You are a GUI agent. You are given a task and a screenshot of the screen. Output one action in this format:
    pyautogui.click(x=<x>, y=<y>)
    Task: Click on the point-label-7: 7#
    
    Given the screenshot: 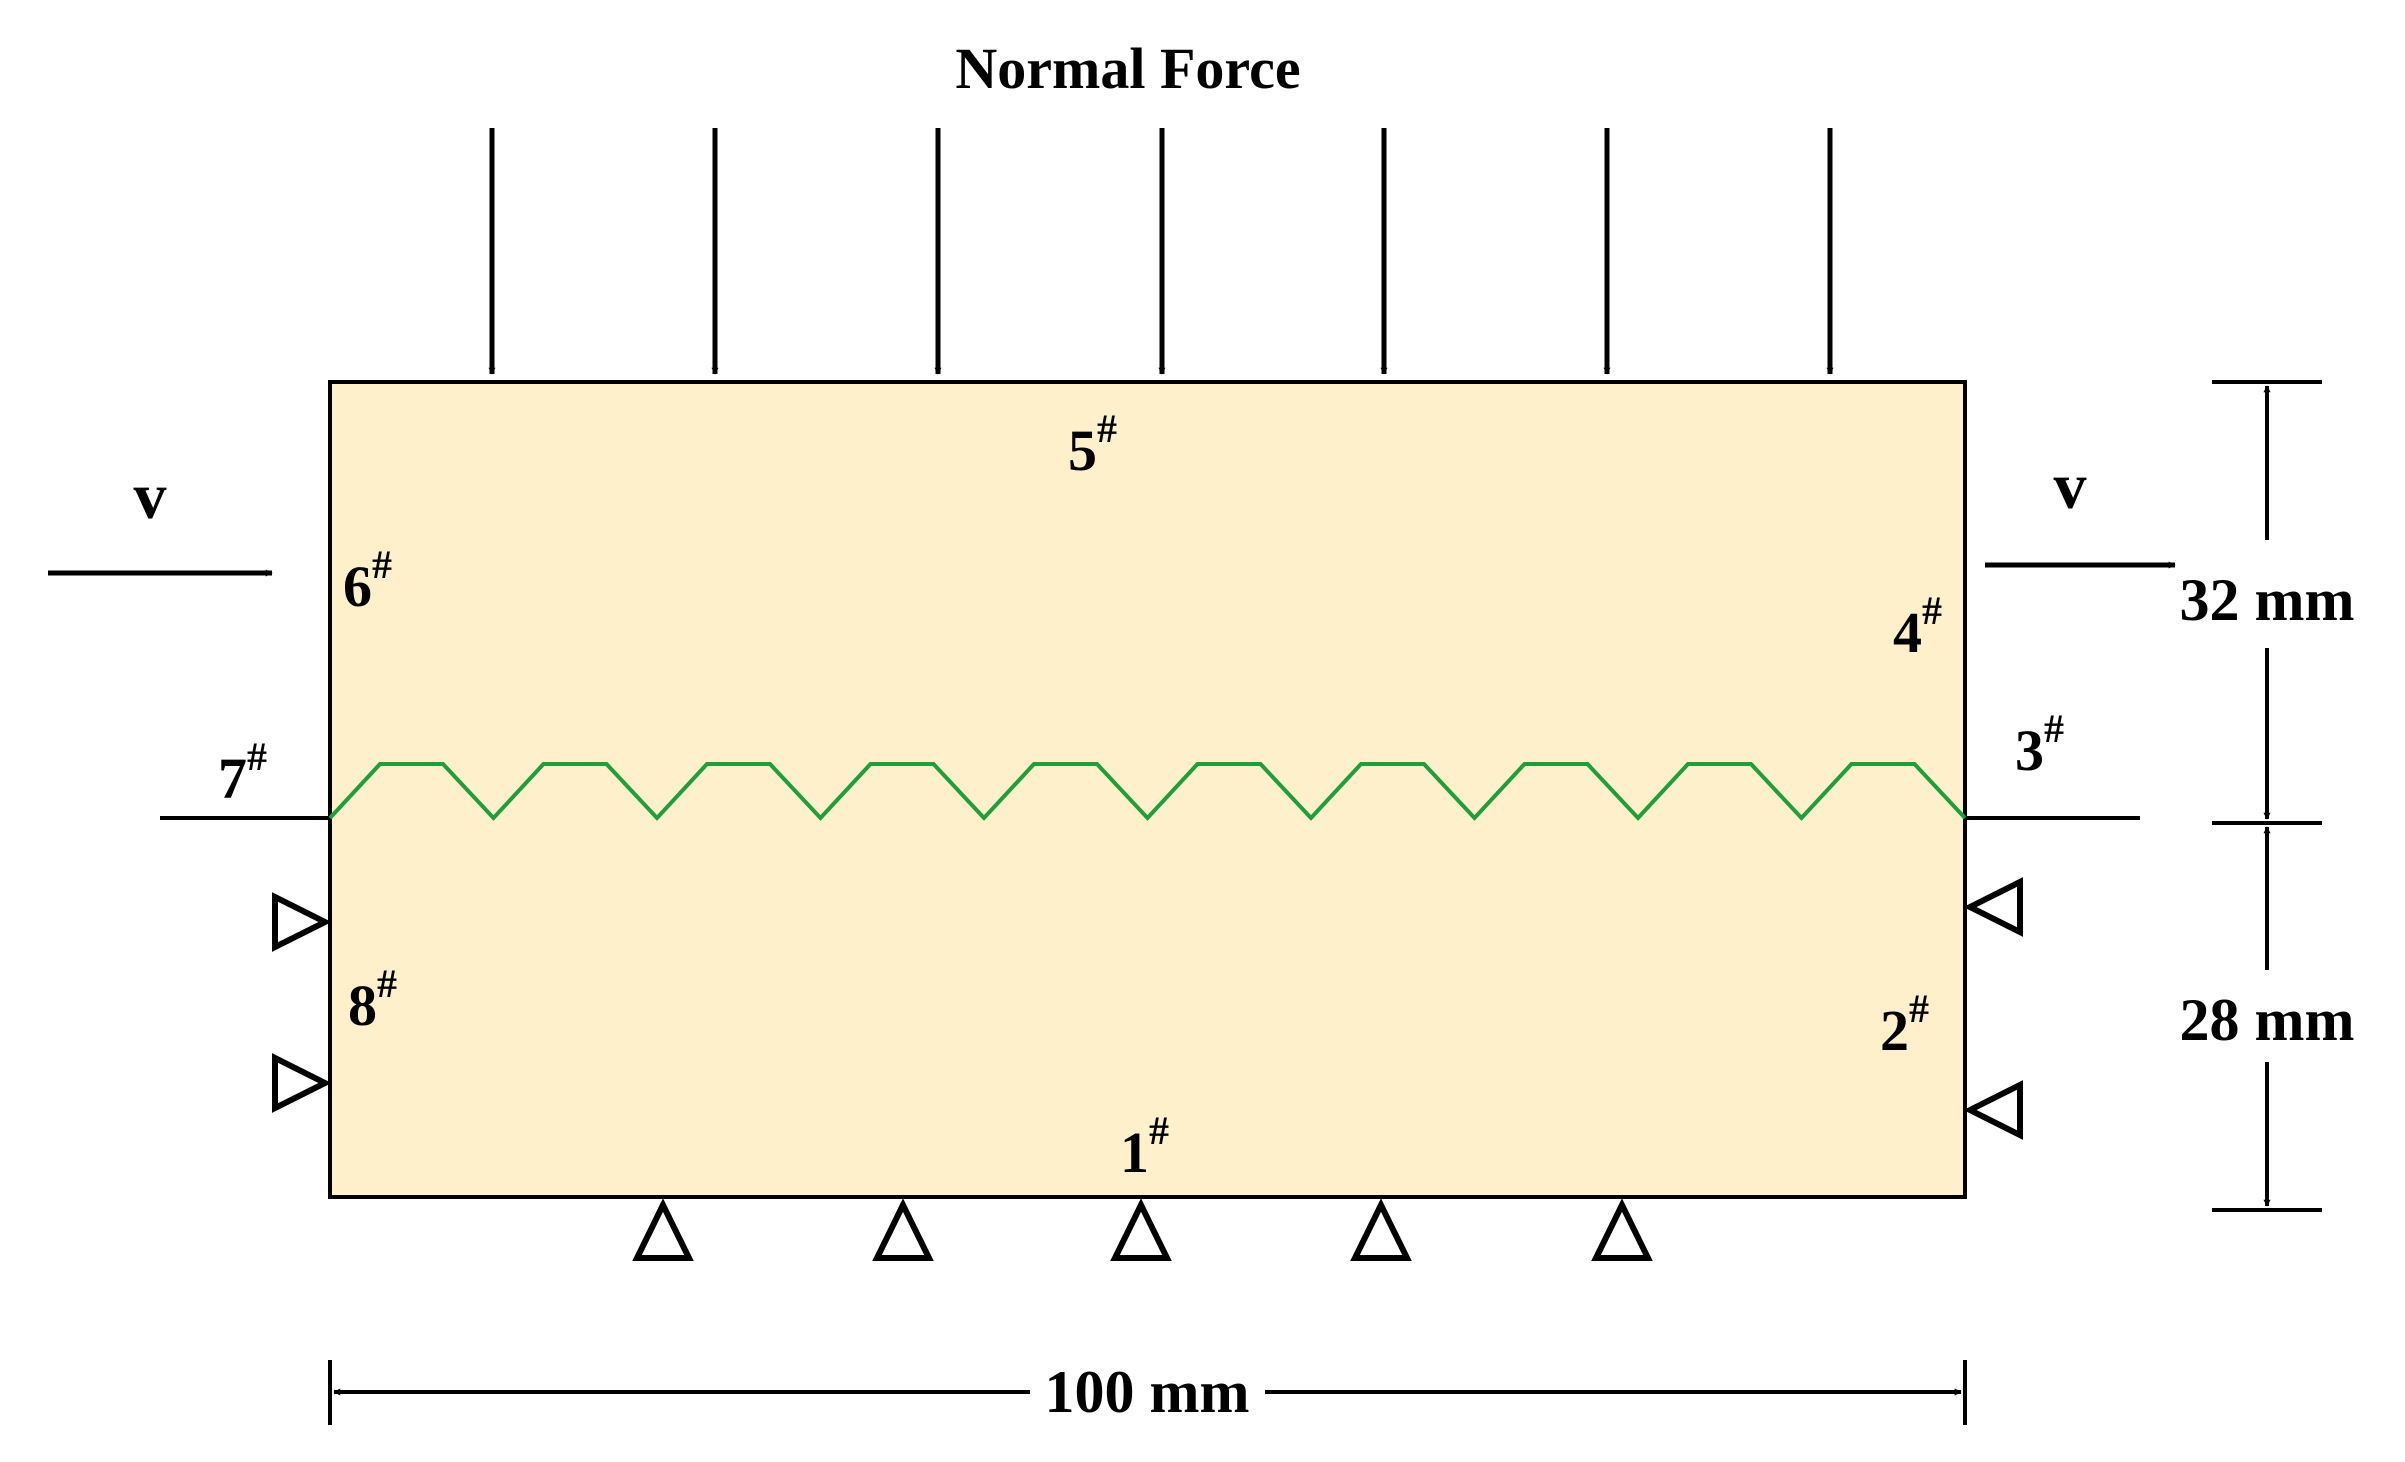 What is the action you would take?
    pyautogui.click(x=242, y=772)
    